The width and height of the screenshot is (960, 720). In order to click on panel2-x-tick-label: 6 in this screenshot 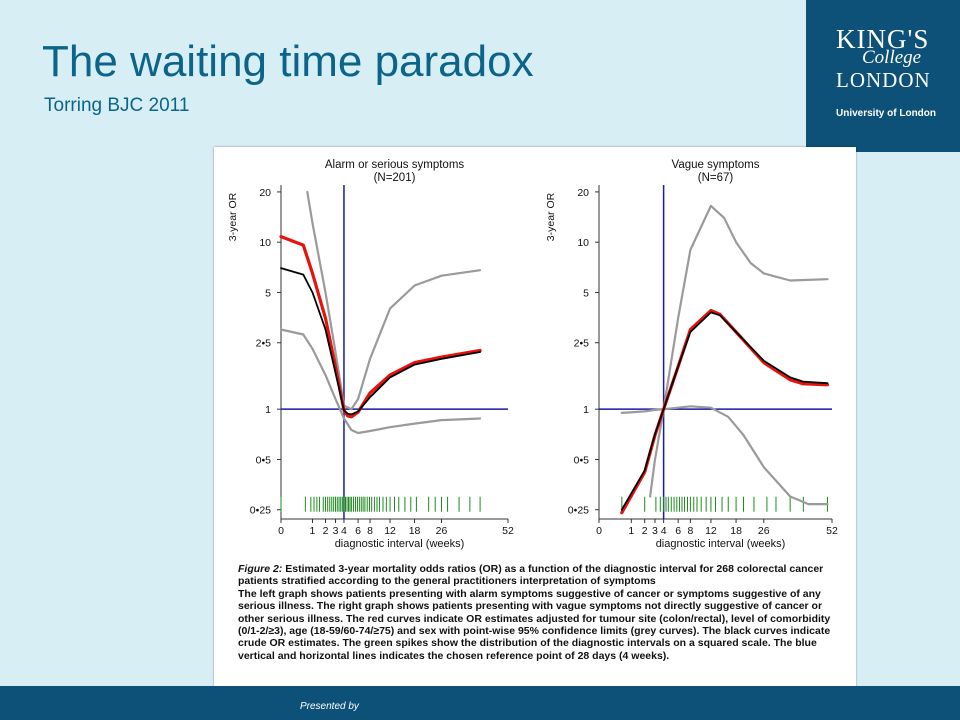, I will do `click(678, 531)`.